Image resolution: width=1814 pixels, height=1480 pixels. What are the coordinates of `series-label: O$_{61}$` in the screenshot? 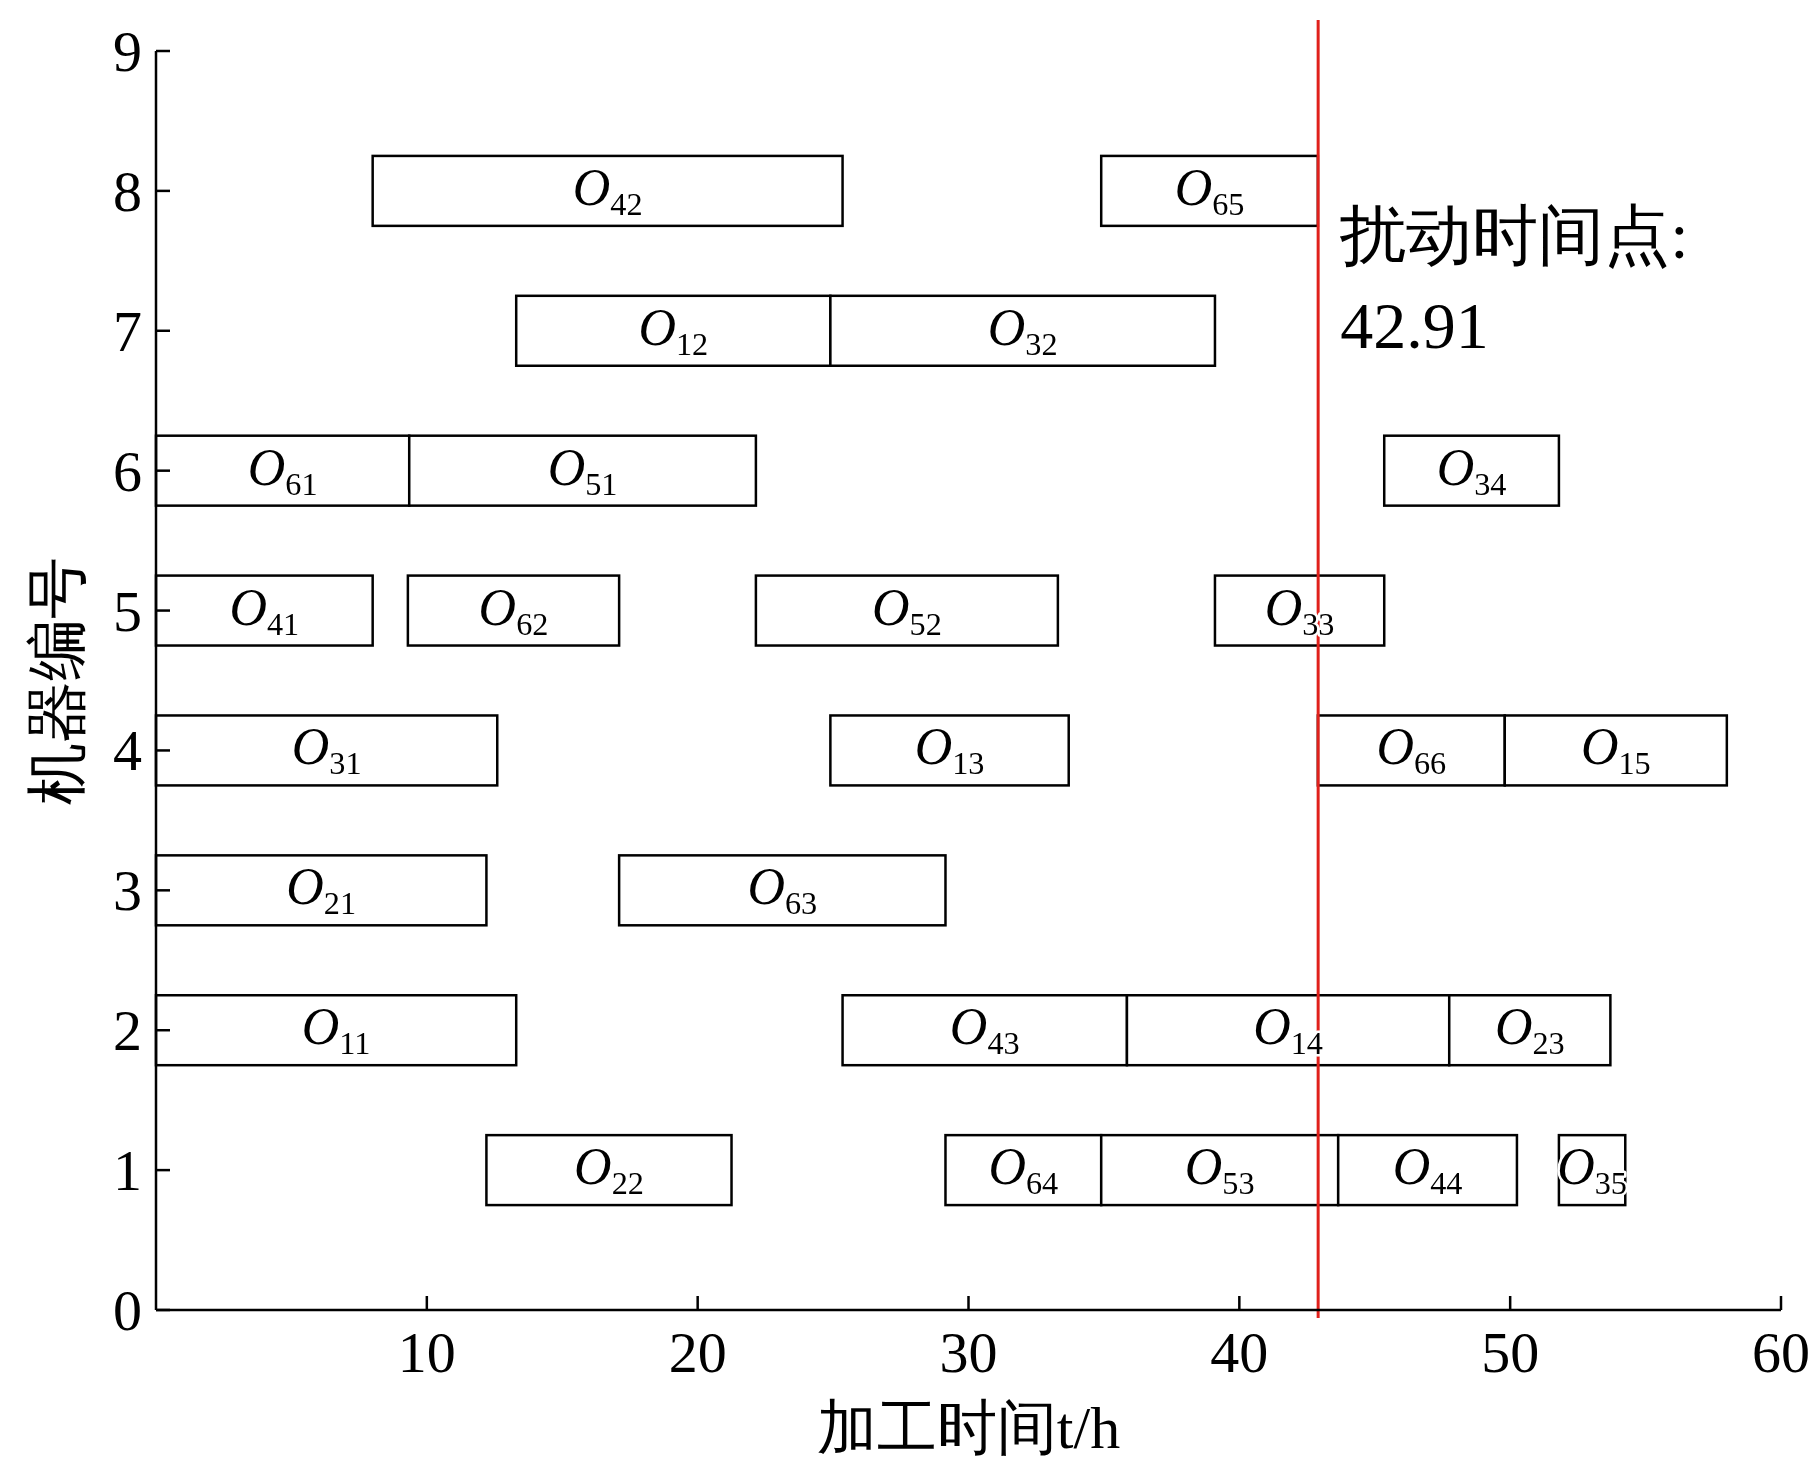 It's located at (282, 470).